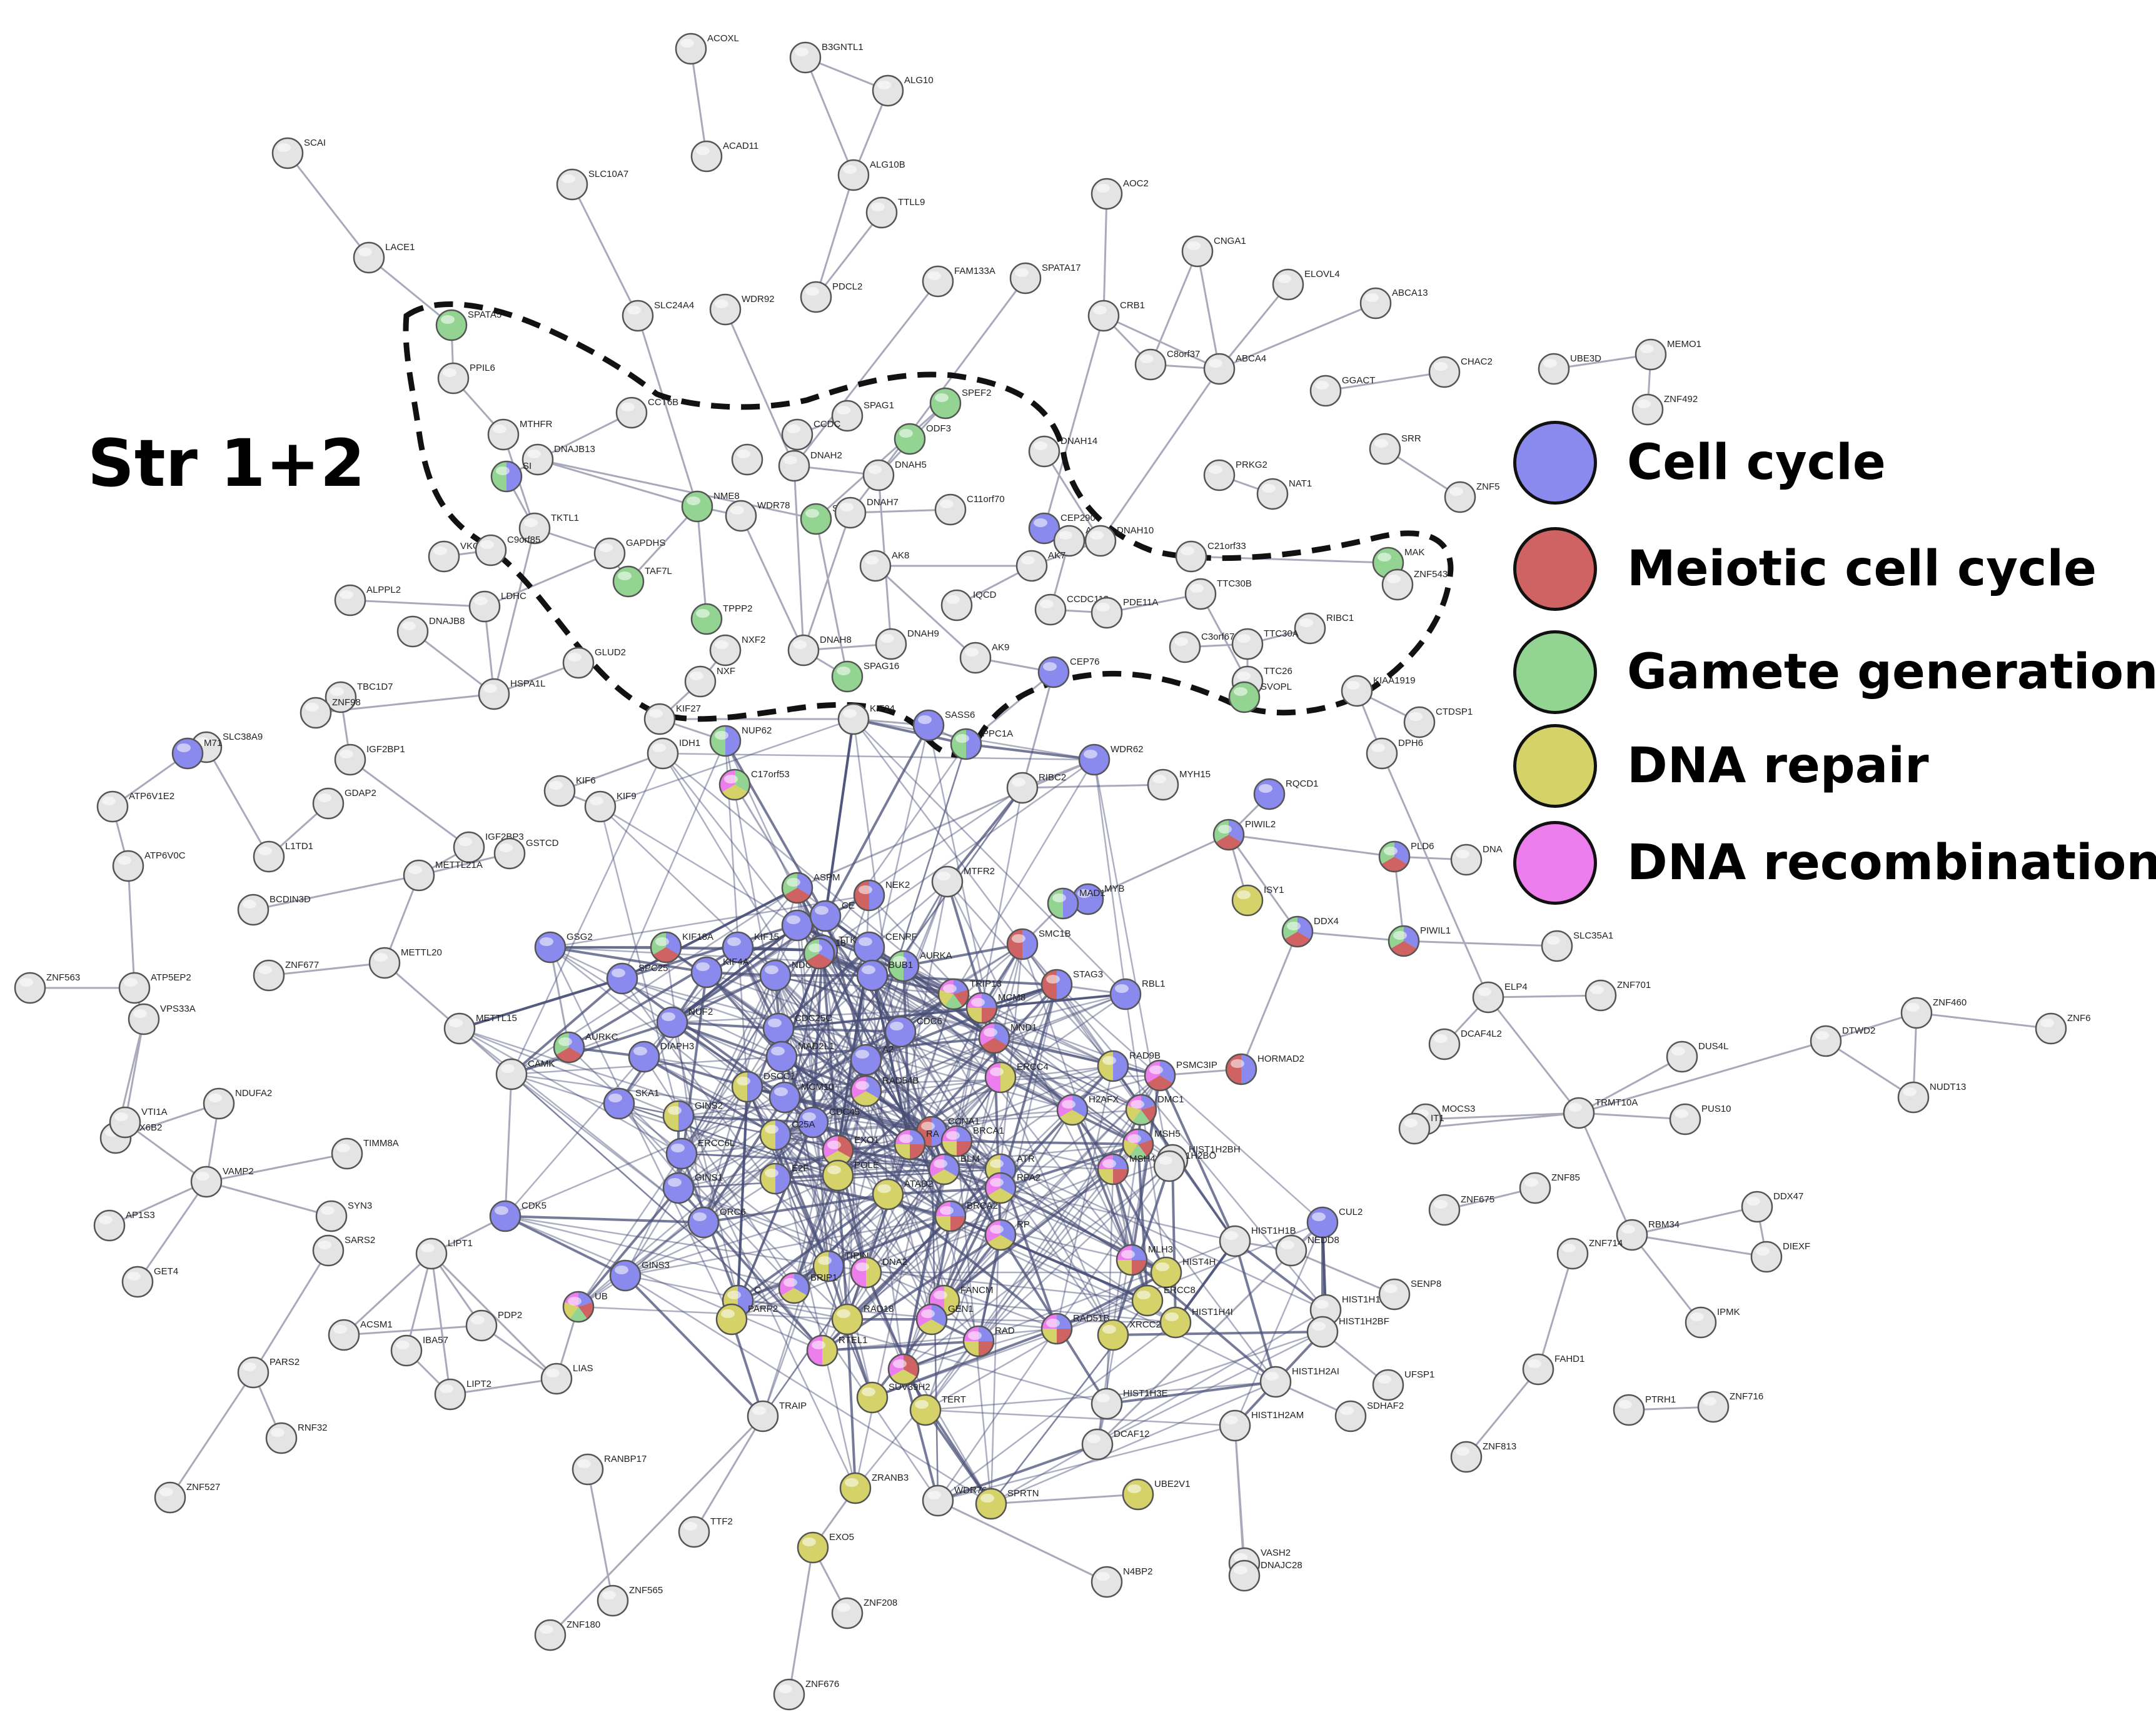  What do you see at coordinates (642, 581) in the screenshot?
I see `node-taf7l: TAF7L` at bounding box center [642, 581].